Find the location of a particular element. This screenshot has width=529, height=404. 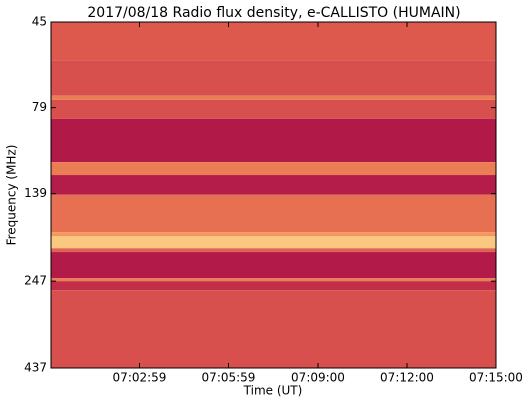

y-tick-label: 247 is located at coordinates (35, 281).